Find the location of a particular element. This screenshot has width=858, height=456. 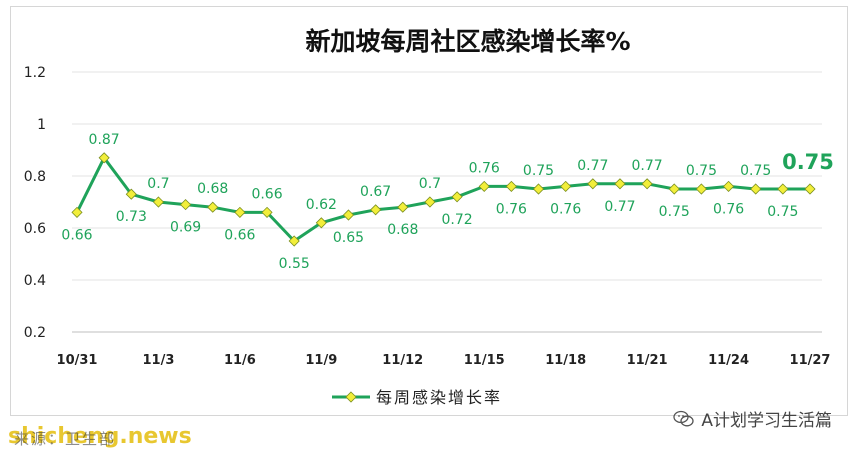

footer-source-label: 来源：卫生部 is located at coordinates (65, 439).